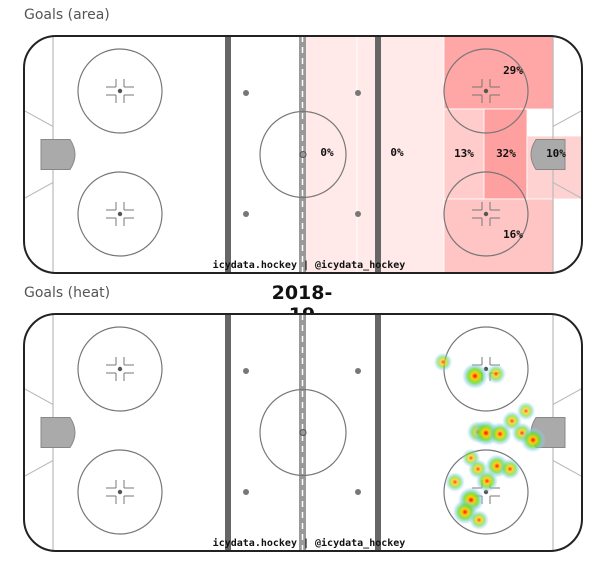  What do you see at coordinates (464, 153) in the screenshot?
I see `zone-label-high-slot-left: 13%` at bounding box center [464, 153].